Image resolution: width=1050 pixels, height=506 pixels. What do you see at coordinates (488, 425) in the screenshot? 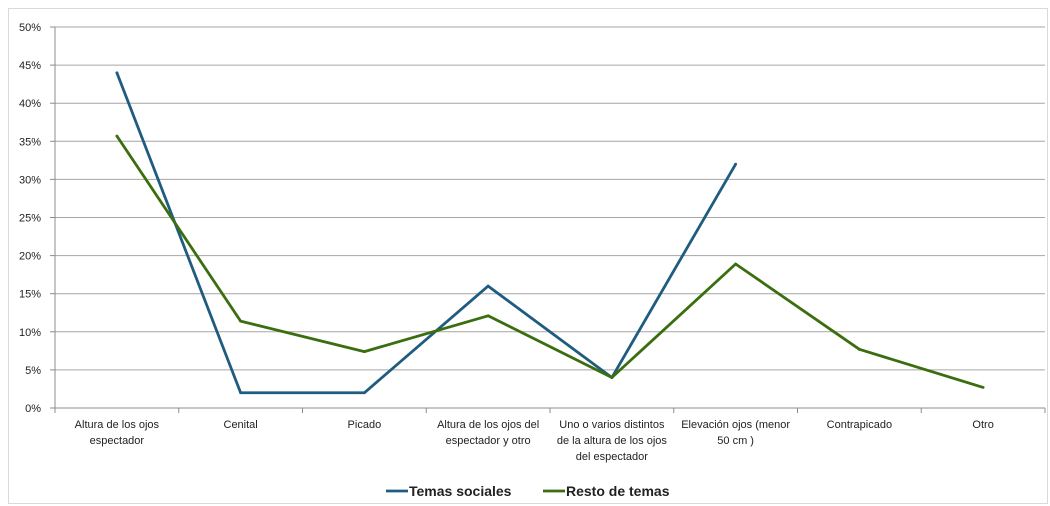
I see `x-category-label-line: Altura de los ojos del` at bounding box center [488, 425].